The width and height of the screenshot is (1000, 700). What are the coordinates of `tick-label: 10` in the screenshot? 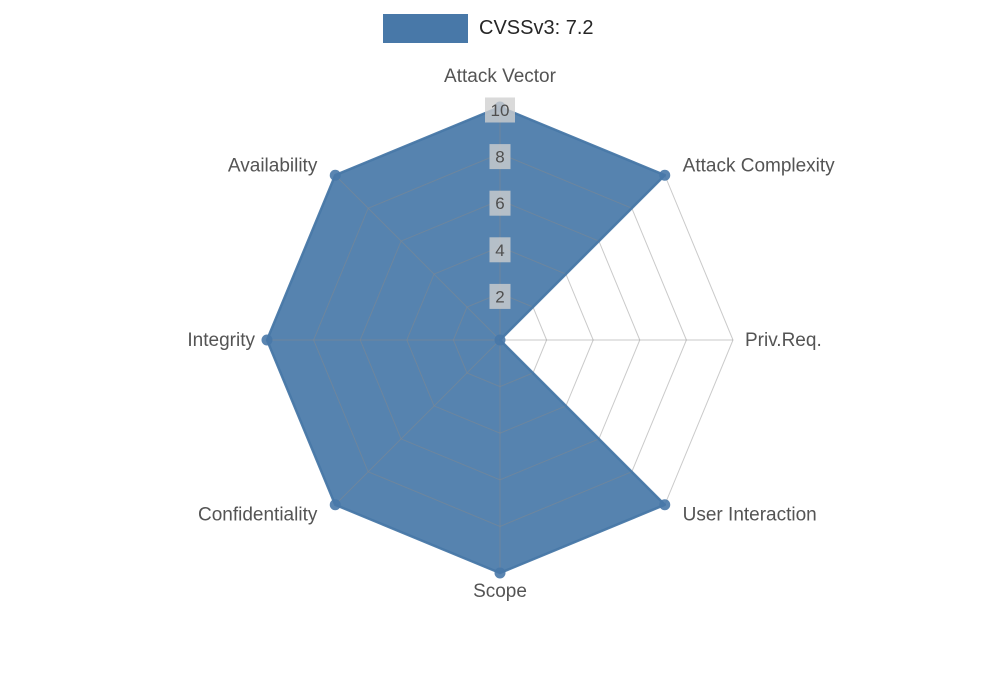 It's located at (500, 110).